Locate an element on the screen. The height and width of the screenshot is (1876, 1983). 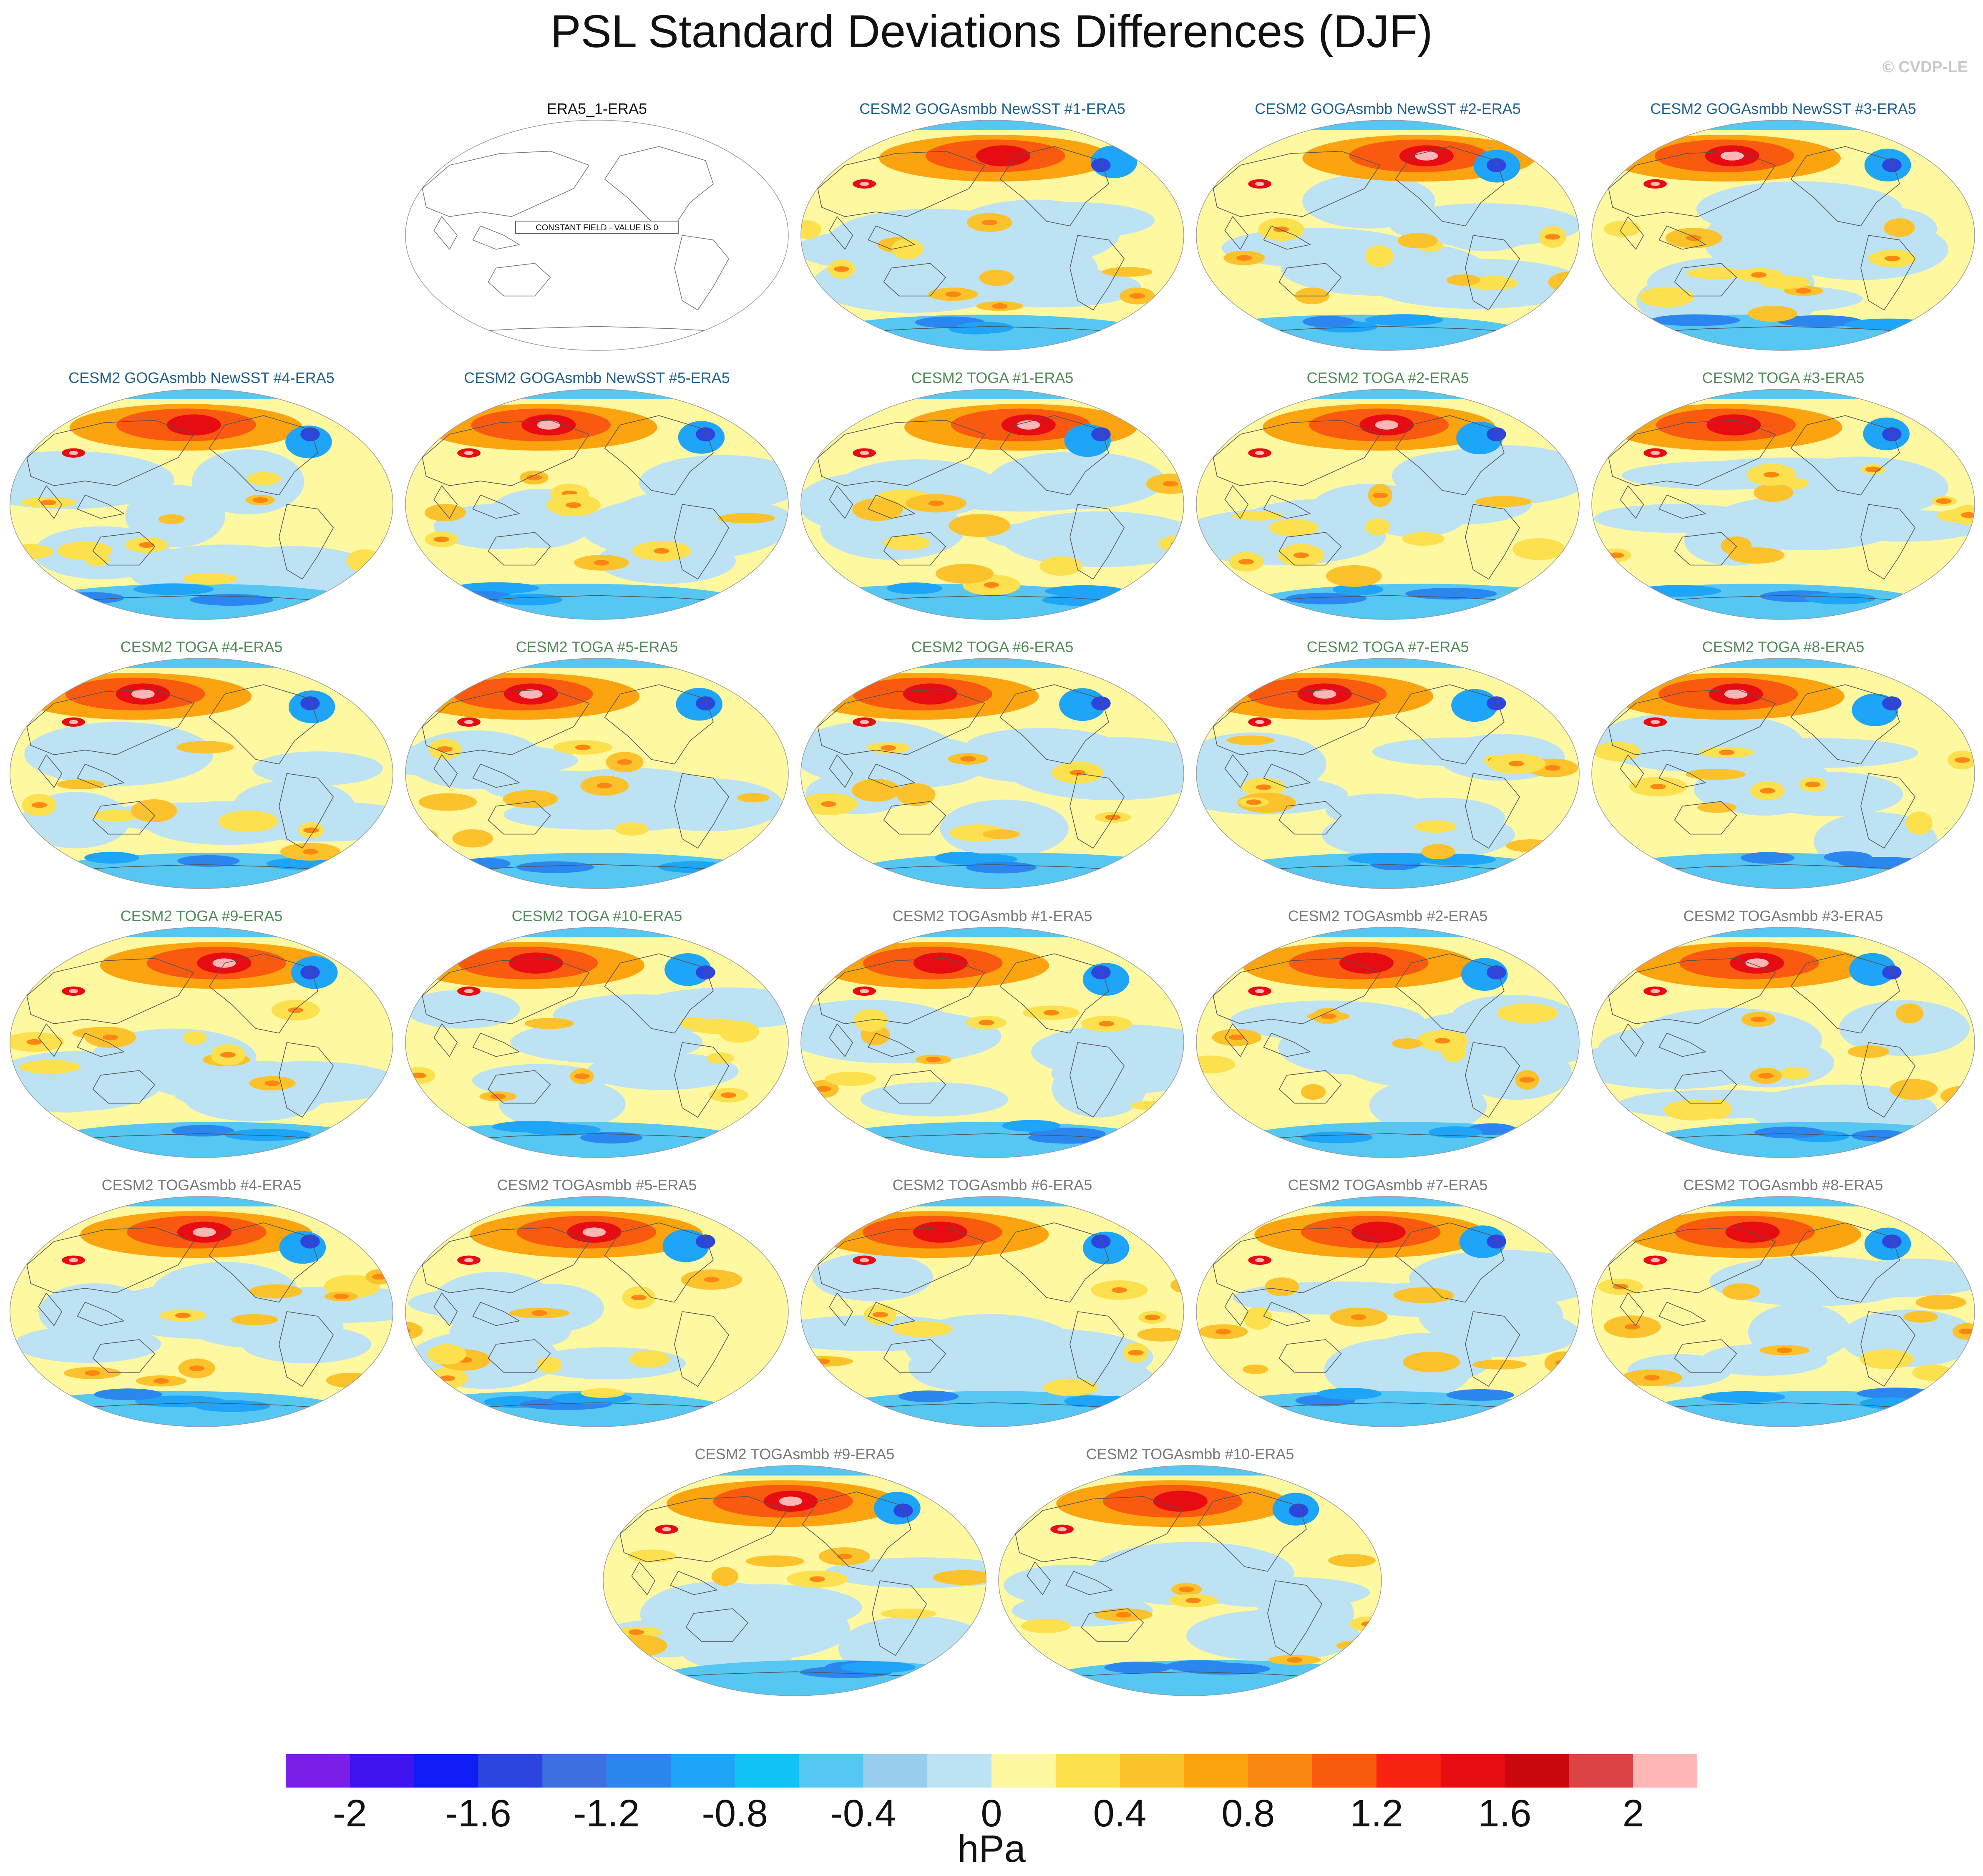
map-panel: CESM2 TOGAsmbb #8-ERA5 is located at coordinates (1783, 1305).